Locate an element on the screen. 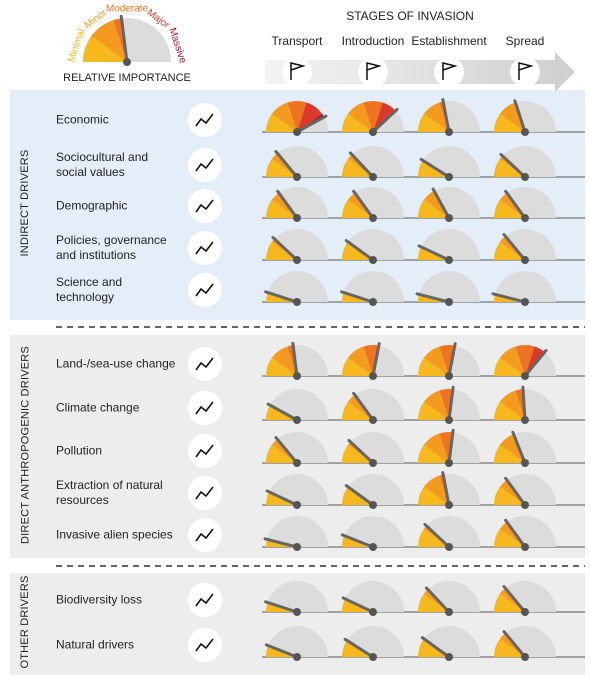 This screenshot has height=680, width=590. stage-label: Transport is located at coordinates (298, 41).